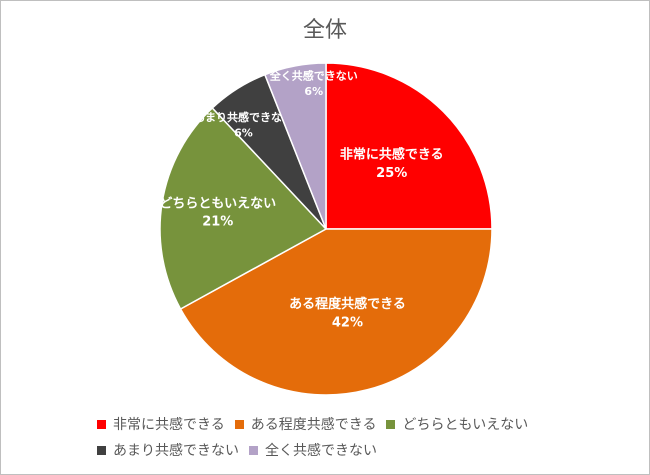 The image size is (650, 475). I want to click on legend-label: ある程度共感できる, so click(313, 425).